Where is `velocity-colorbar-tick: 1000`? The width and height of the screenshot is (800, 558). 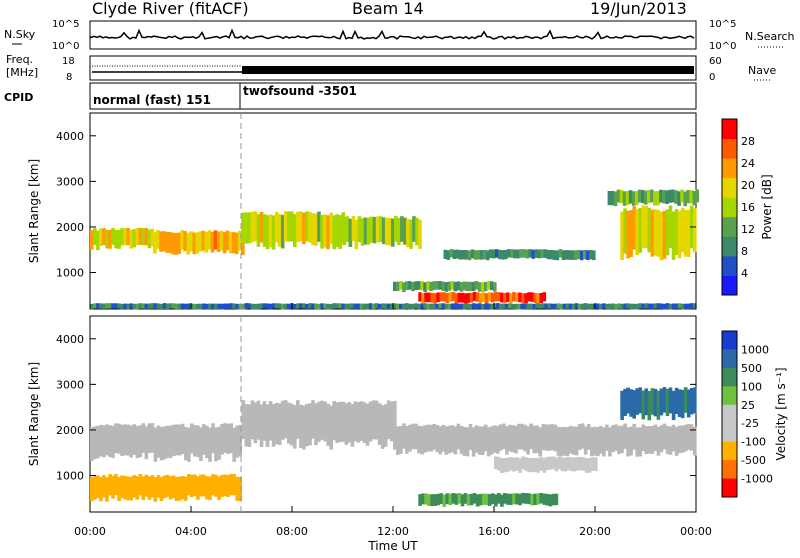 velocity-colorbar-tick: 1000 is located at coordinates (755, 349).